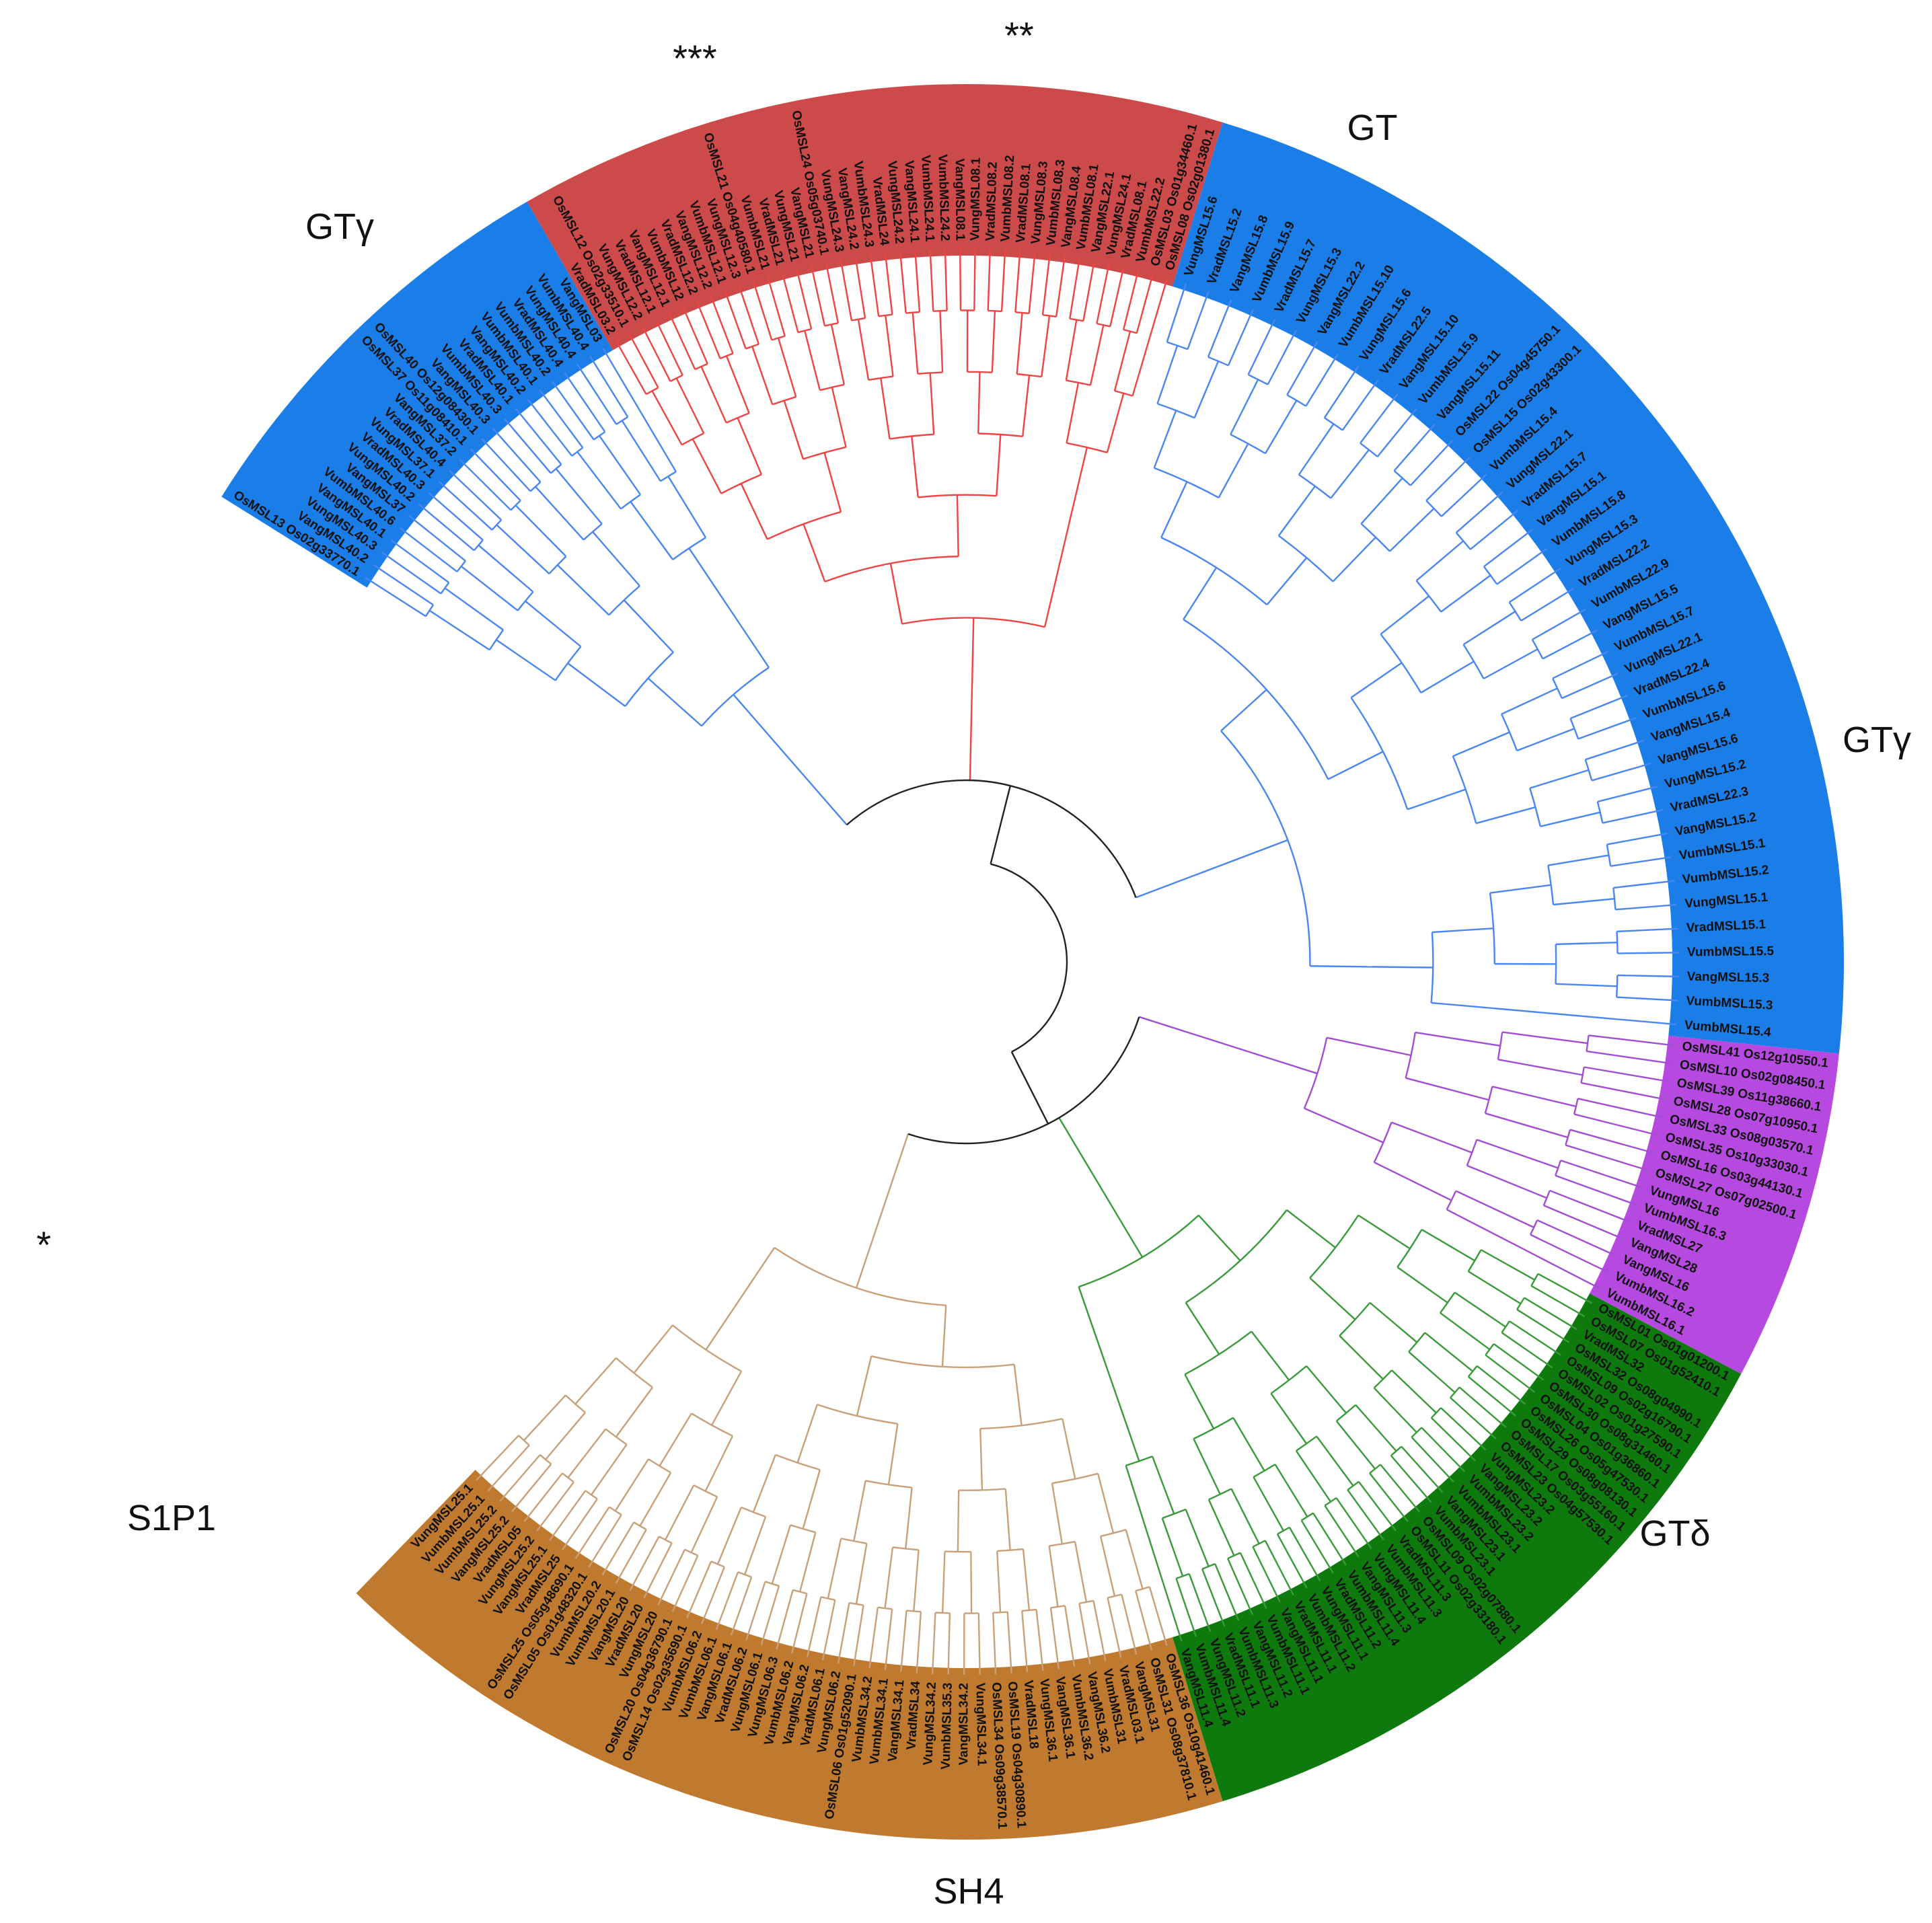 The height and width of the screenshot is (1923, 1932). I want to click on leaf-label: VangMSL34.2, so click(964, 1725).